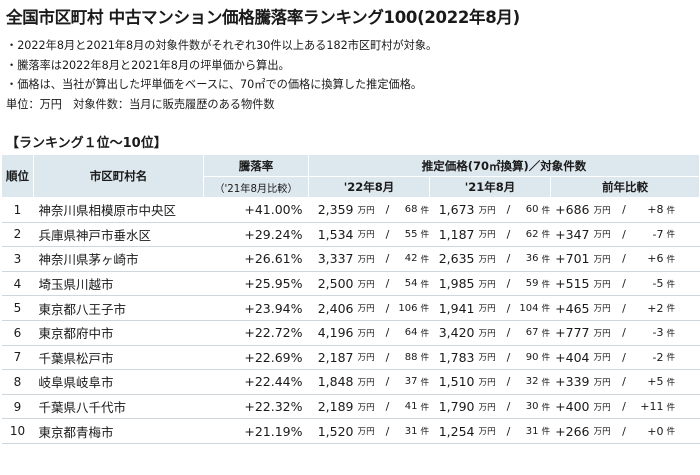 The height and width of the screenshot is (475, 700). Describe the element at coordinates (256, 235) in the screenshot. I see `change-rate: +29.24%` at that location.